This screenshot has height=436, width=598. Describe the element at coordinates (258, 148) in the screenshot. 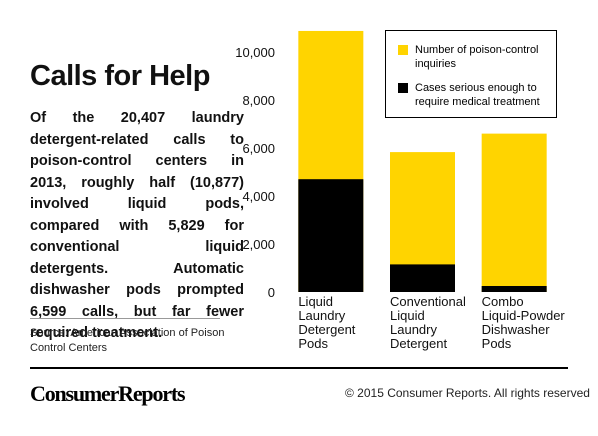

I see `y-tick-label: 6,000` at that location.